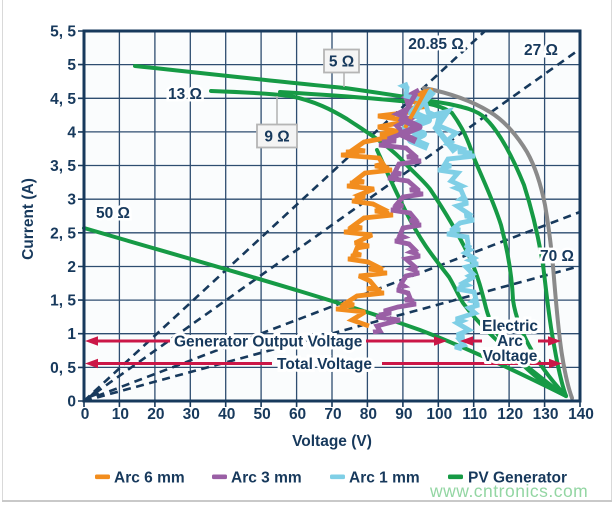 The height and width of the screenshot is (509, 614). Describe the element at coordinates (28, 219) in the screenshot. I see `svg-text: Current (A)` at that location.